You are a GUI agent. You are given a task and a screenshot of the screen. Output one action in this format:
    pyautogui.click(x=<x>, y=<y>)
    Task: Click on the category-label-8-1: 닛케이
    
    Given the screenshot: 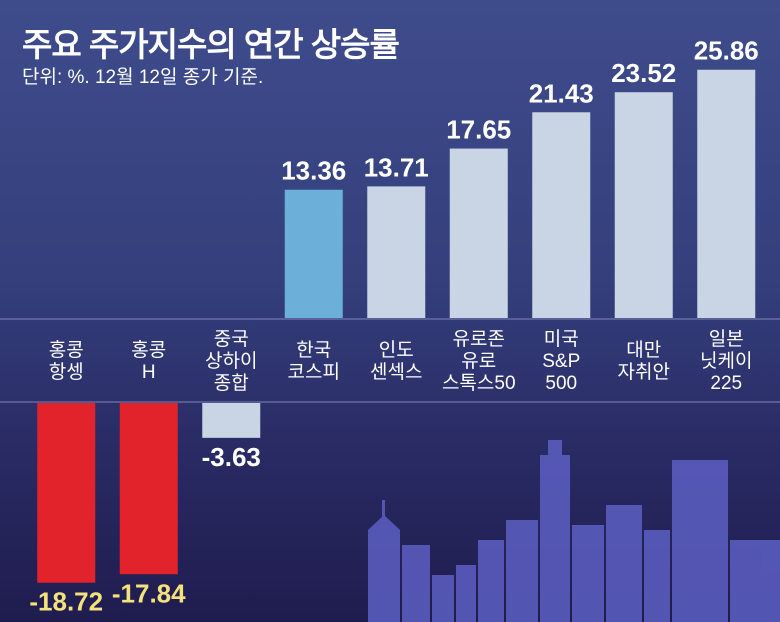 What is the action you would take?
    pyautogui.click(x=726, y=361)
    